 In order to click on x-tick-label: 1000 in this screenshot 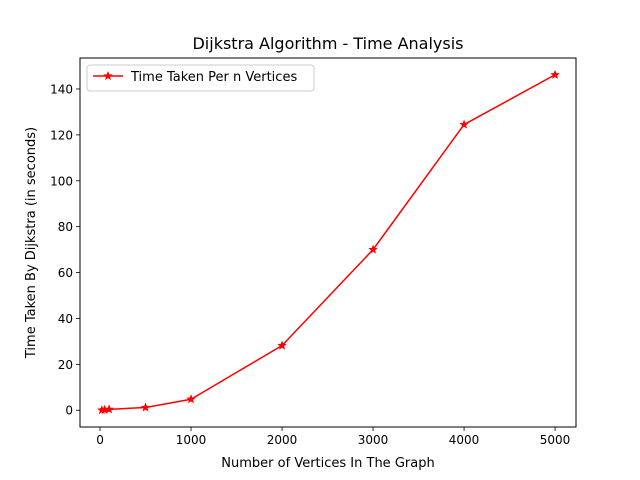, I will do `click(191, 440)`.